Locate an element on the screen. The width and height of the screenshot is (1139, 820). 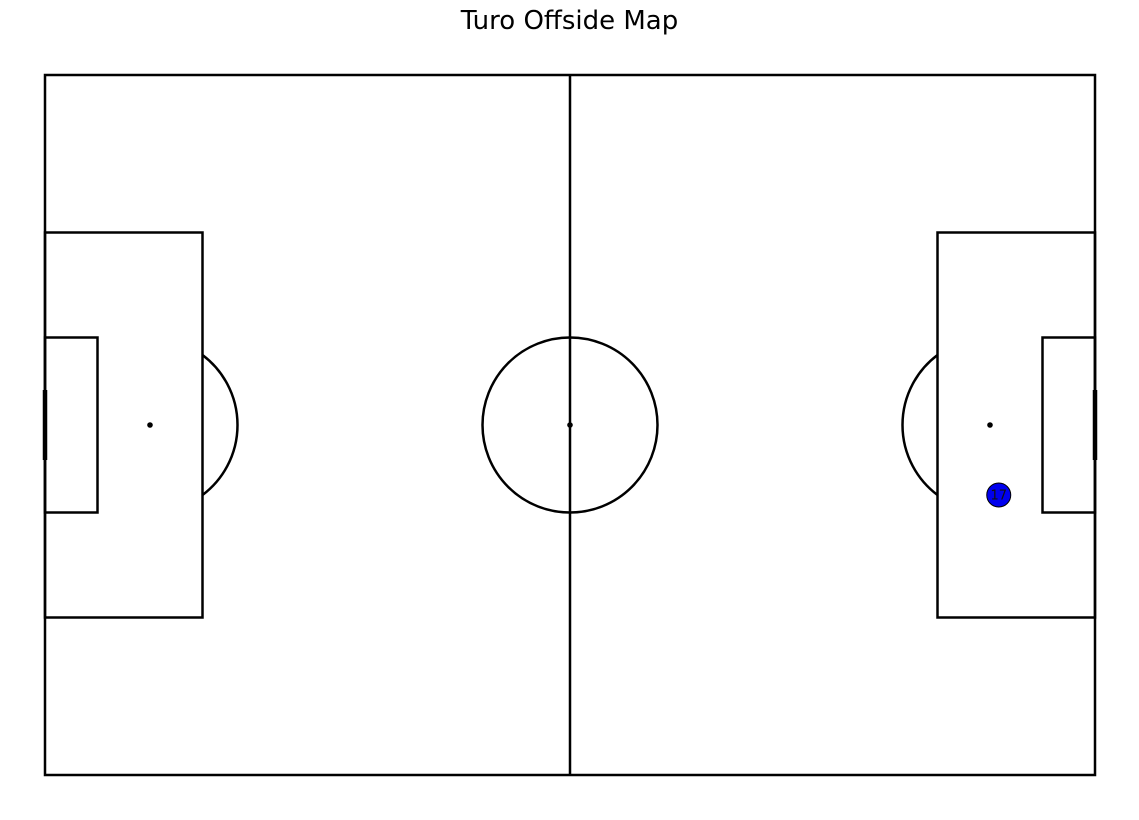
centre-circle is located at coordinates (570, 425).